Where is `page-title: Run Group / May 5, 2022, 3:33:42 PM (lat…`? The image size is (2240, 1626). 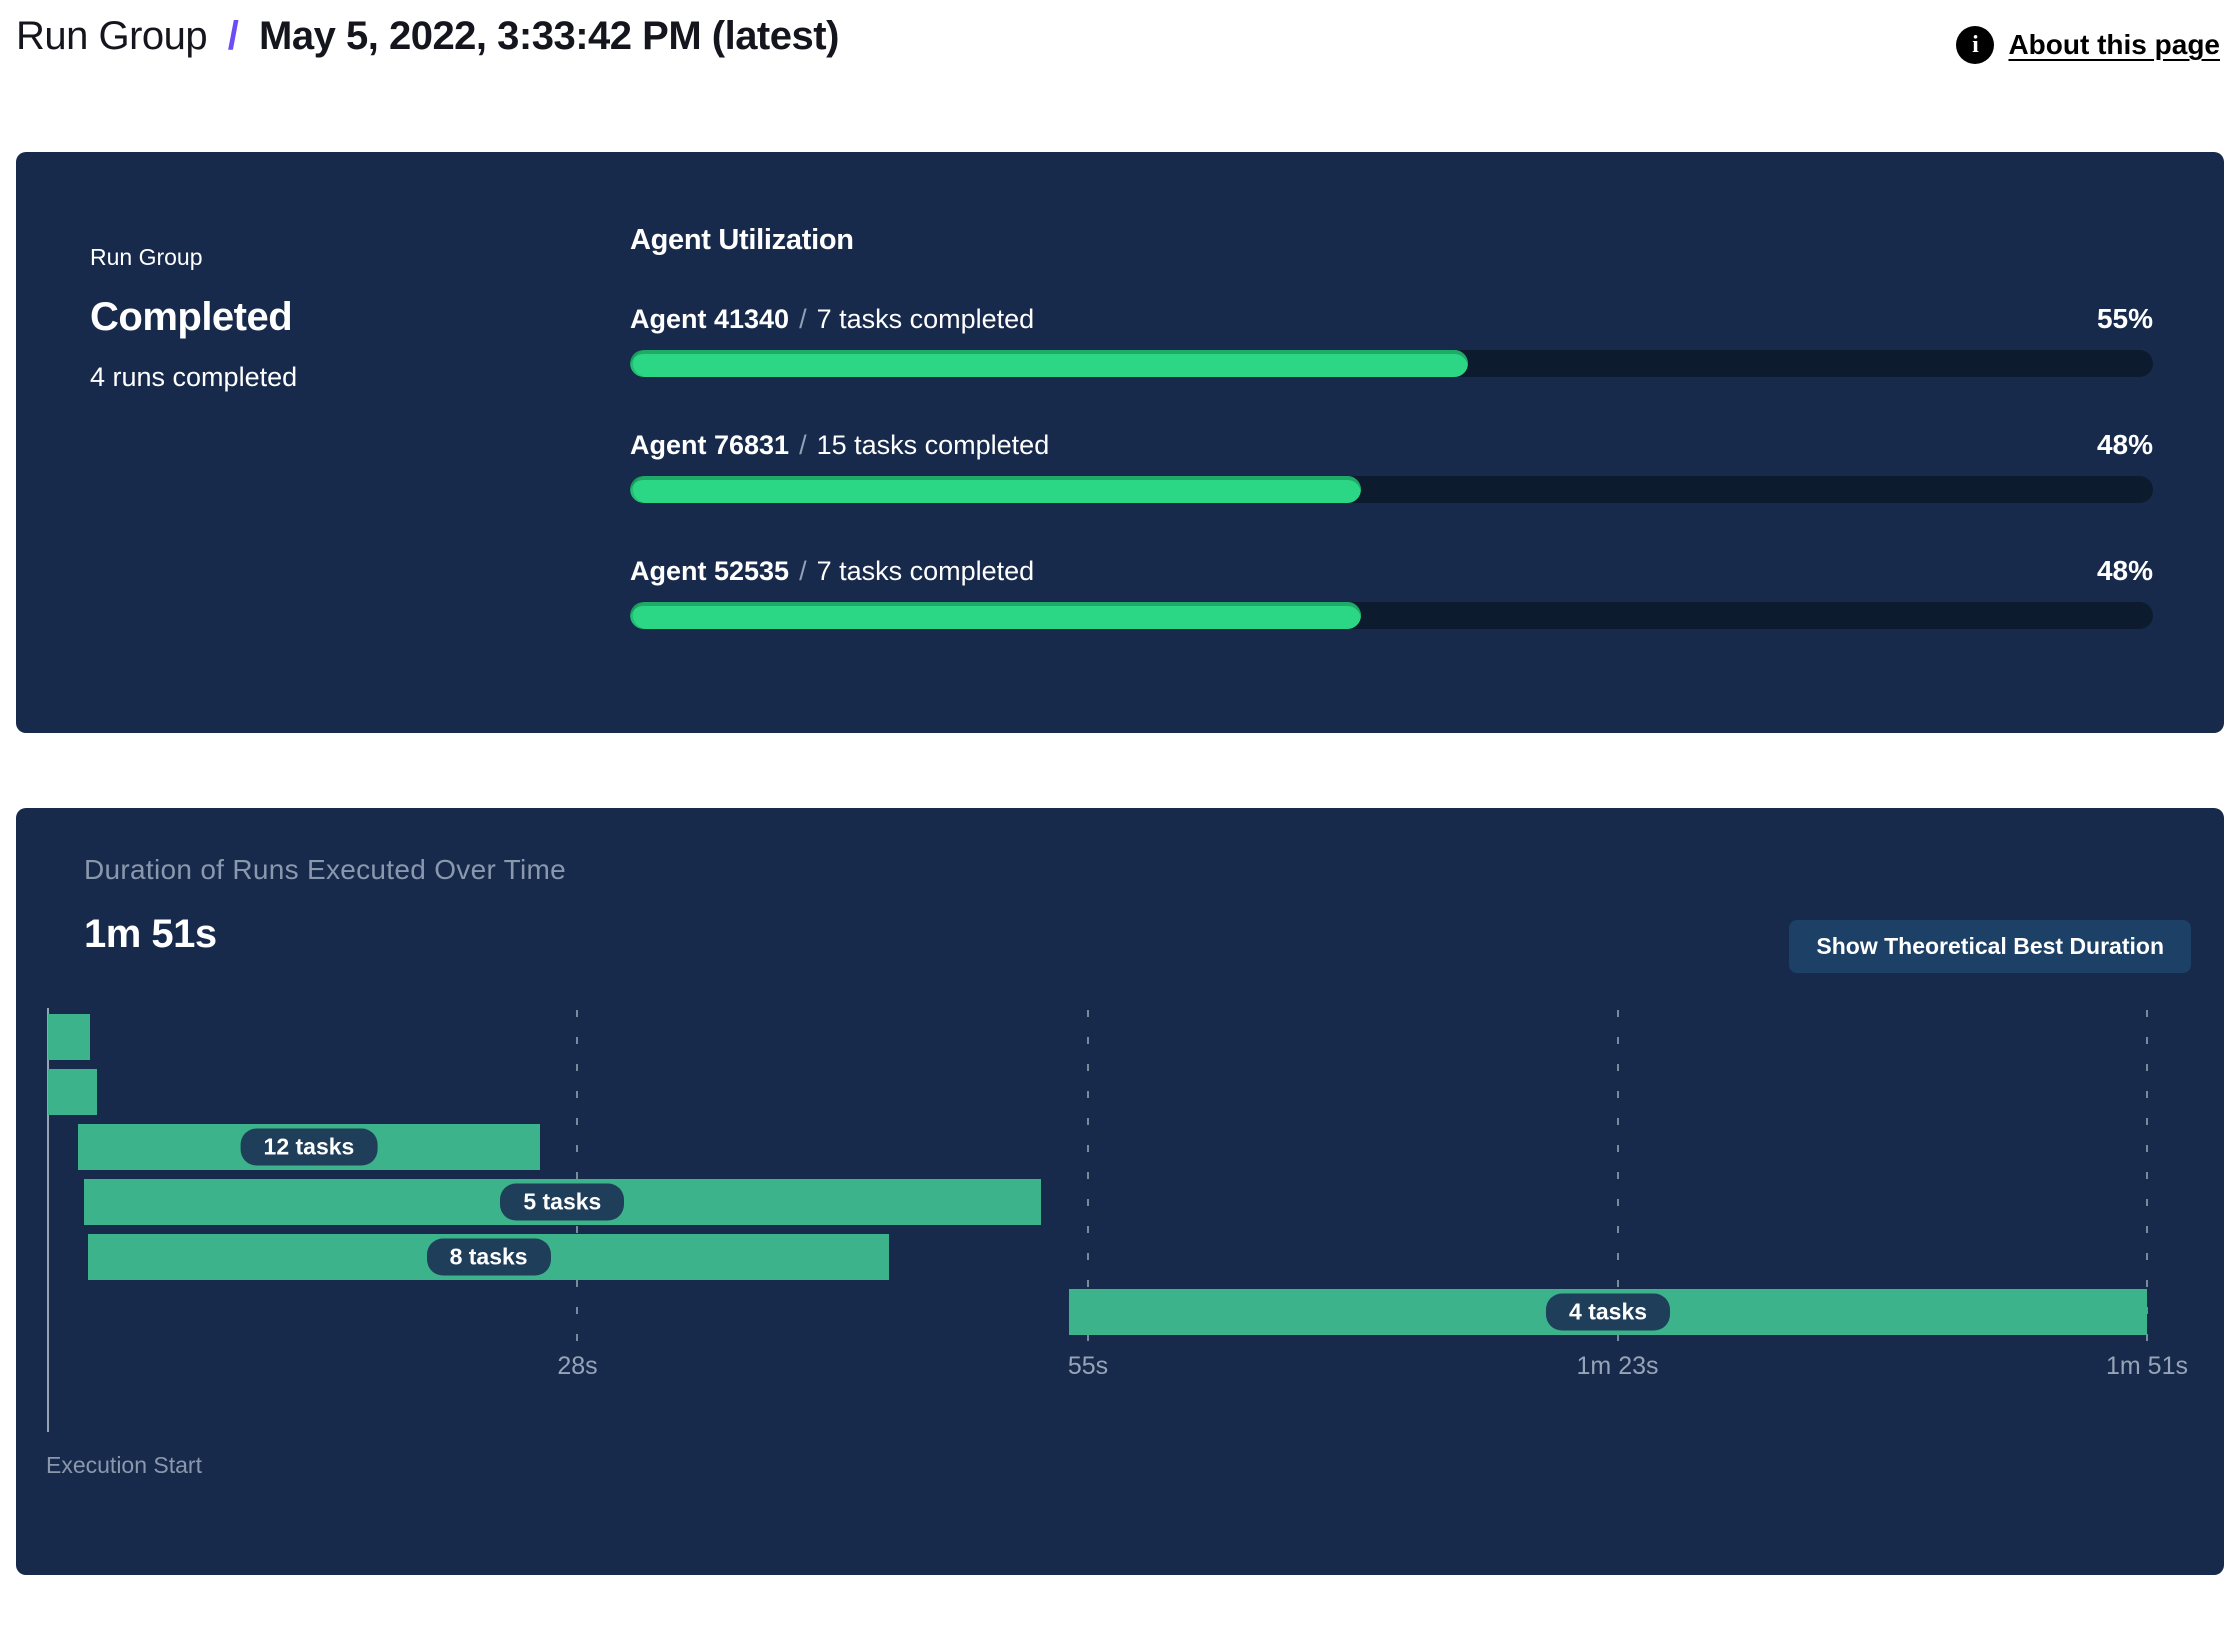
page-title: Run Group / May 5, 2022, 3:33:42 PM (lat… is located at coordinates (427, 36).